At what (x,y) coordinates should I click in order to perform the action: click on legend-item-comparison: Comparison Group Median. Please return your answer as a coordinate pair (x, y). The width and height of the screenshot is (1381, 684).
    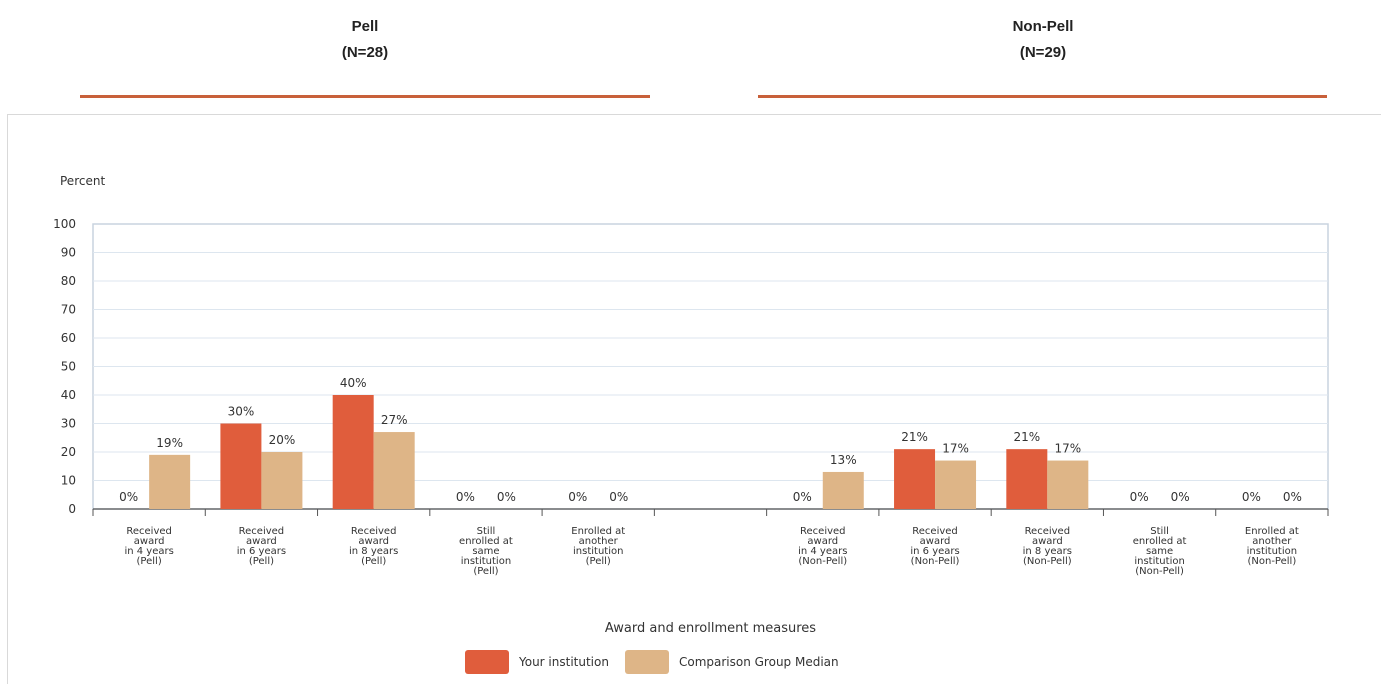
    Looking at the image, I should click on (731, 662).